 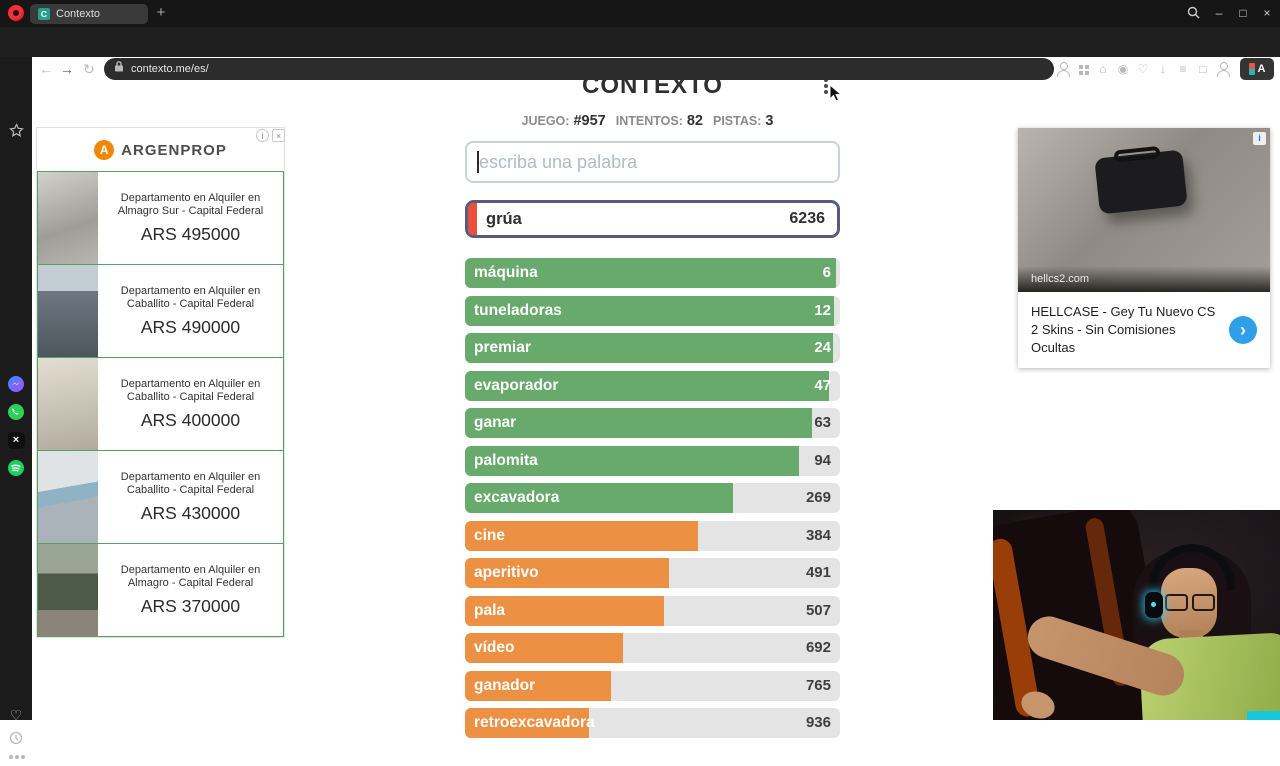 I want to click on browser-tab: C Contexto, so click(x=89, y=14).